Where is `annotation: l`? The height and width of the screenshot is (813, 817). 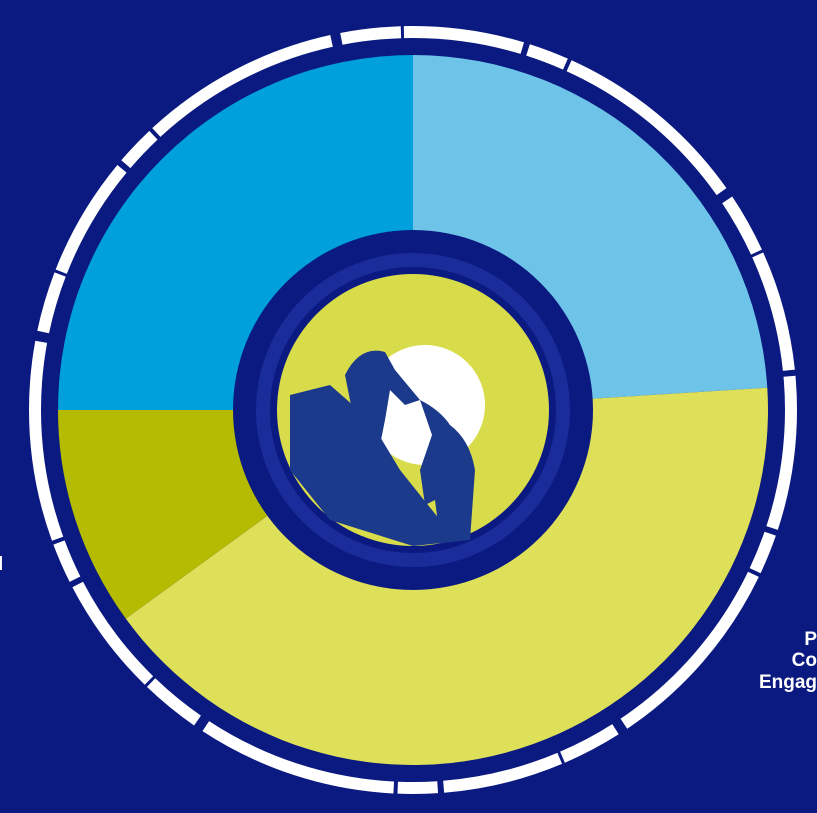 annotation: l is located at coordinates (1, 564).